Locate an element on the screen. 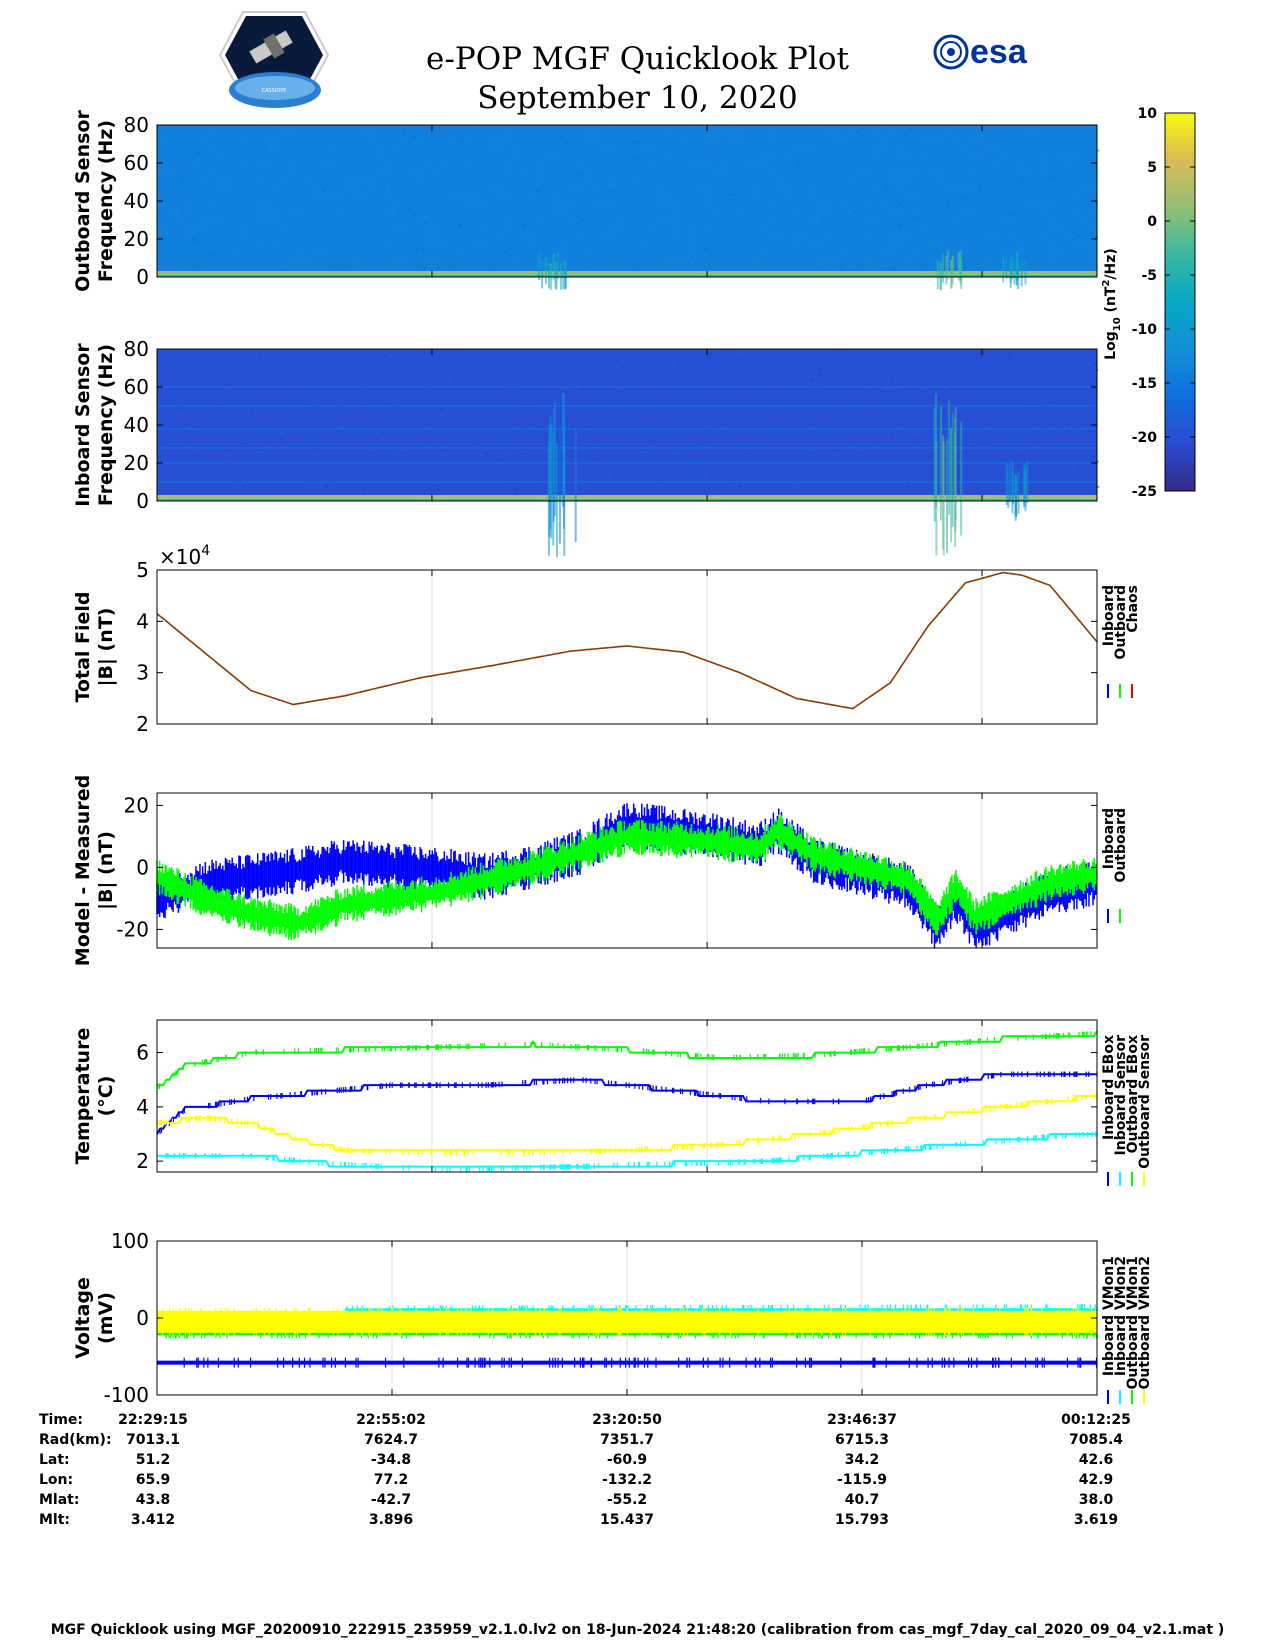  table-cell: 3.412 is located at coordinates (153, 1520).